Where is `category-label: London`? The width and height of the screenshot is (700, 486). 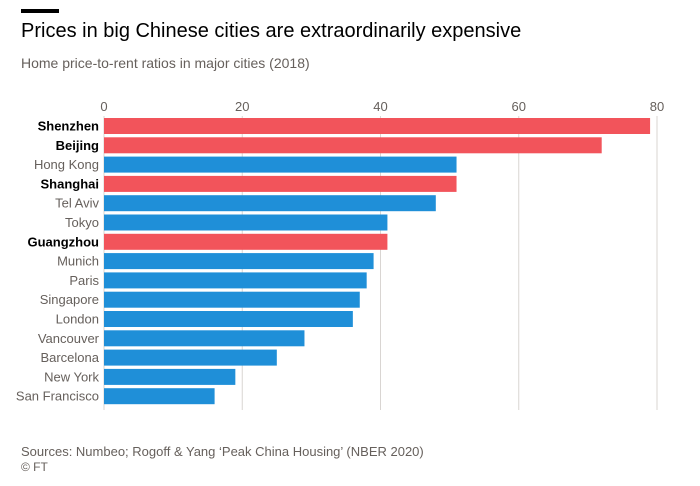
category-label: London is located at coordinates (77, 319).